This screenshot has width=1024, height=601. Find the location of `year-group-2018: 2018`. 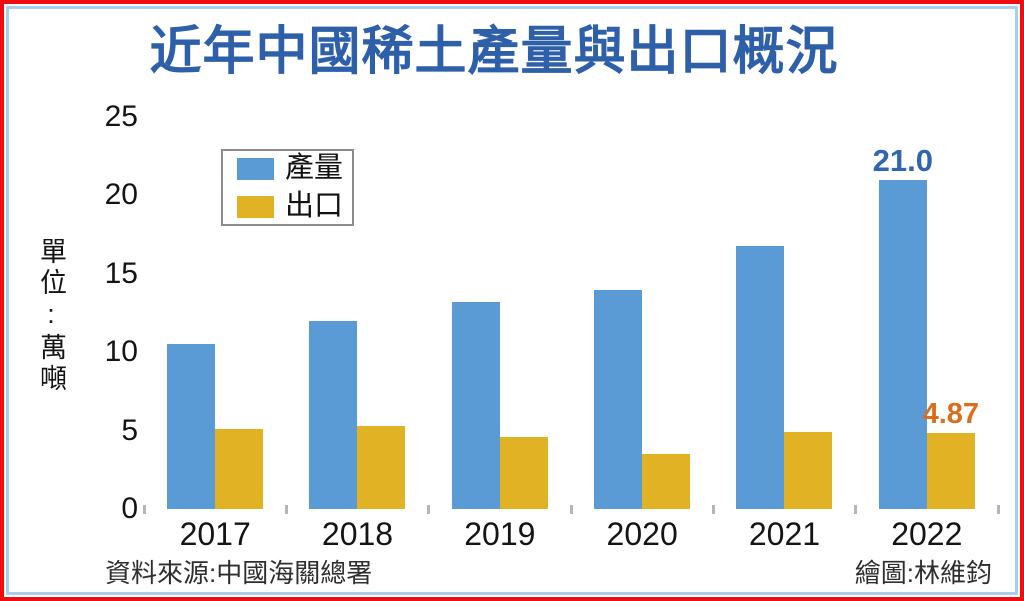

year-group-2018: 2018 is located at coordinates (357, 334).